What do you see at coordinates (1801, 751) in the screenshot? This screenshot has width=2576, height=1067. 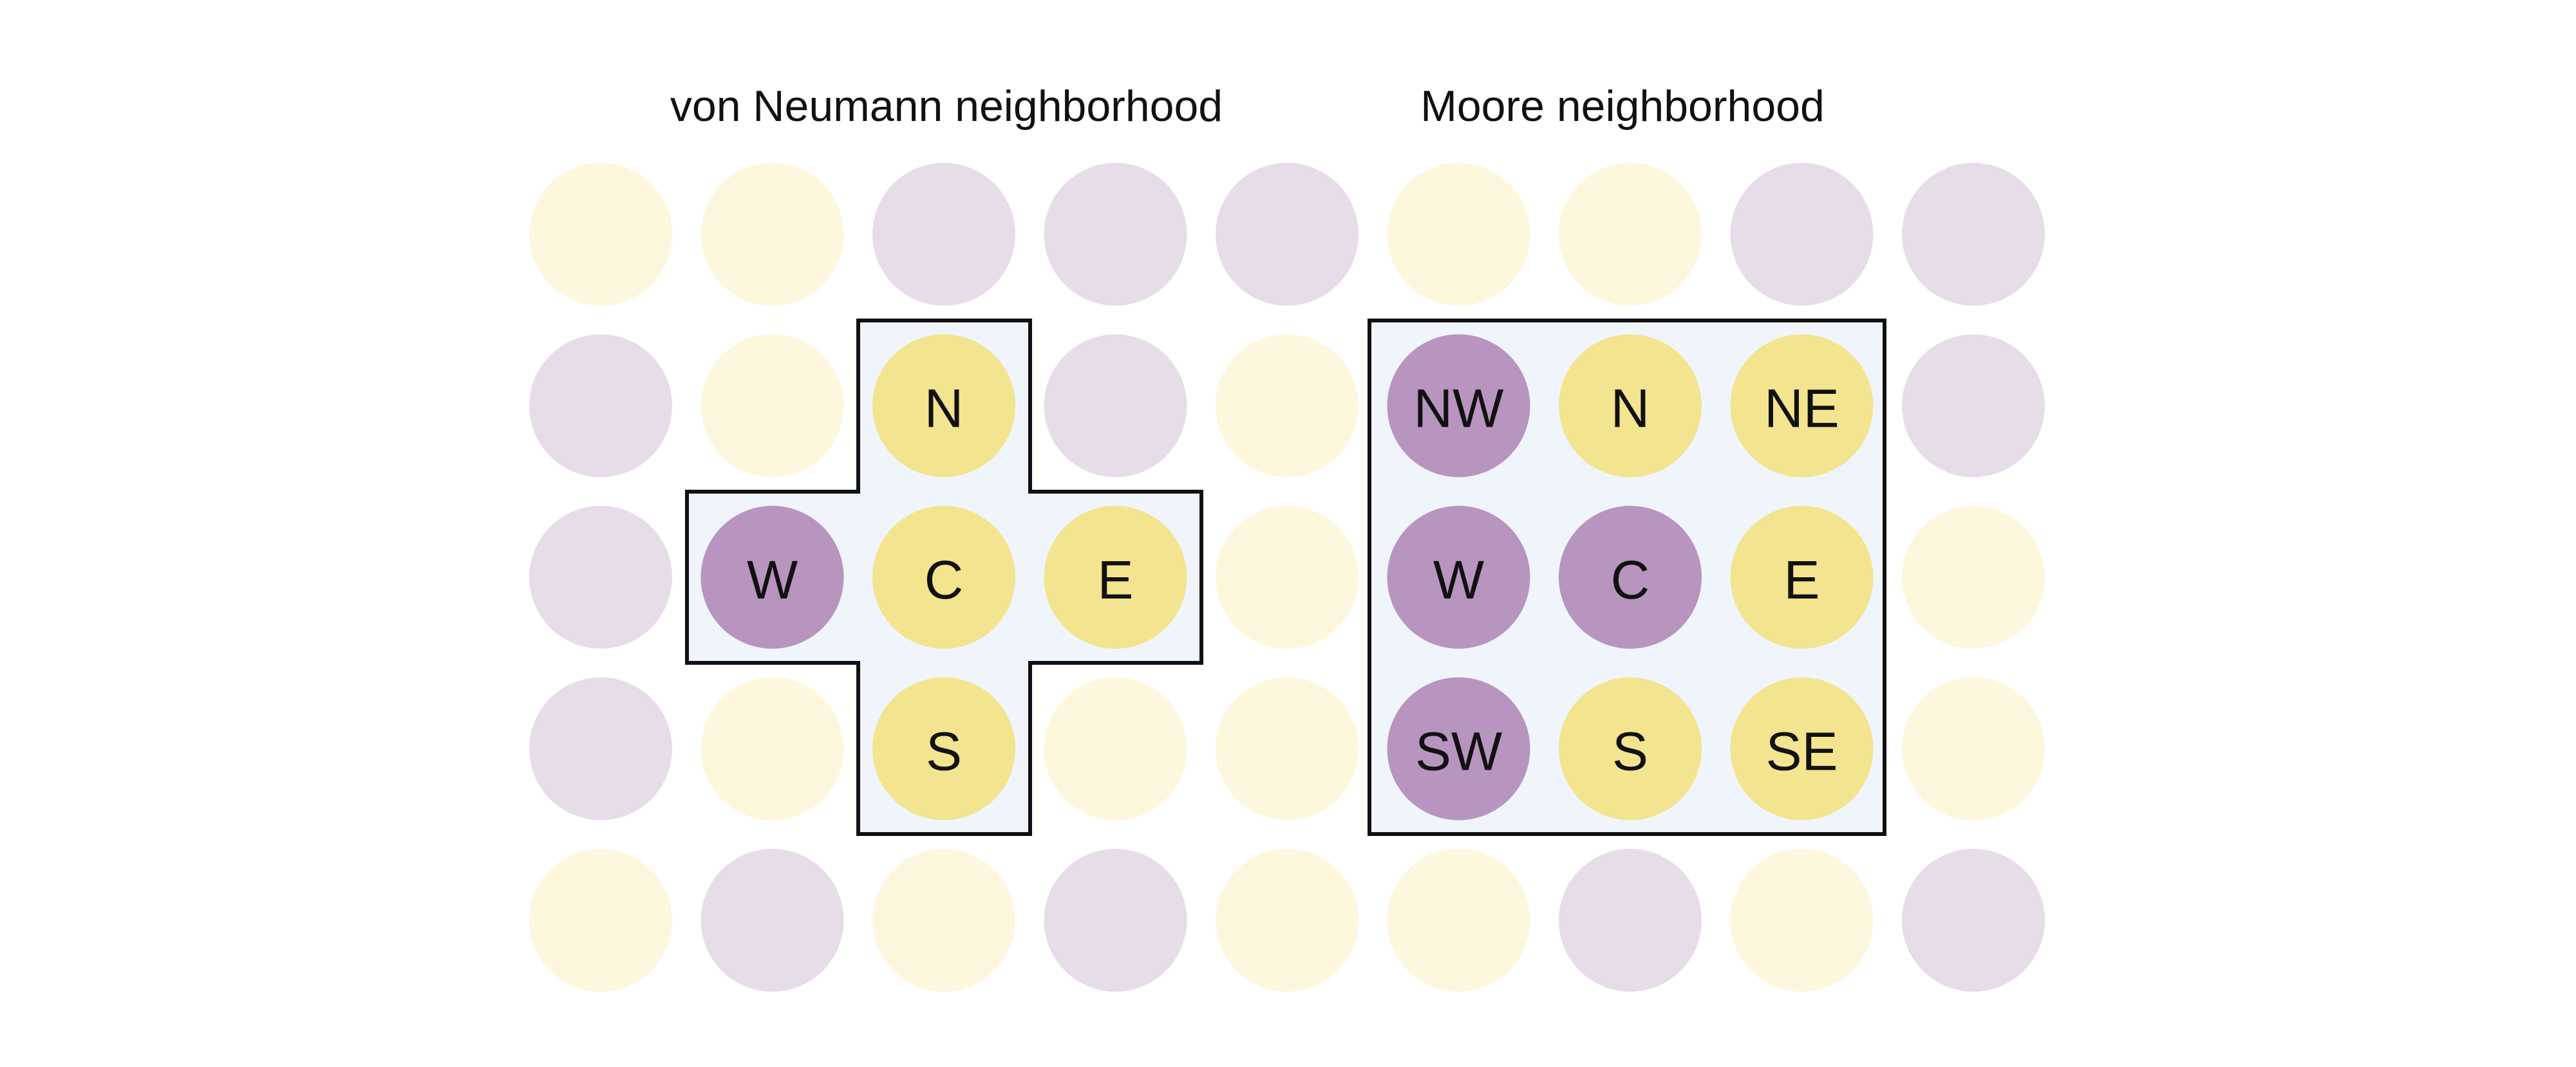 I see `cell-label-se: SE` at bounding box center [1801, 751].